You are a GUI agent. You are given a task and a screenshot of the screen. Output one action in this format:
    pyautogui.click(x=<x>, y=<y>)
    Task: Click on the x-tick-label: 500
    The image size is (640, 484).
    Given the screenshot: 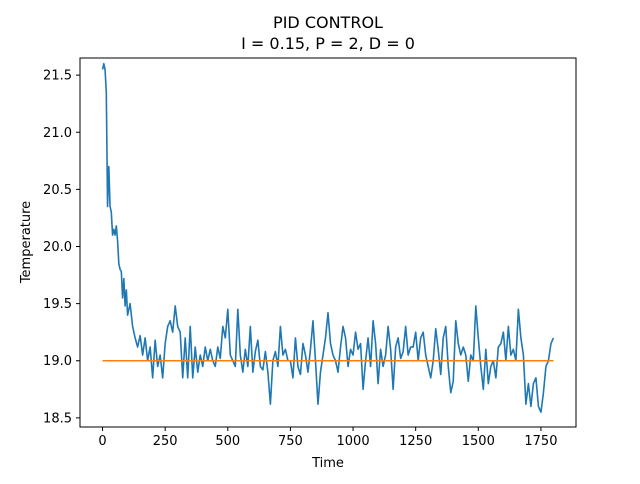 What is the action you would take?
    pyautogui.click(x=227, y=441)
    